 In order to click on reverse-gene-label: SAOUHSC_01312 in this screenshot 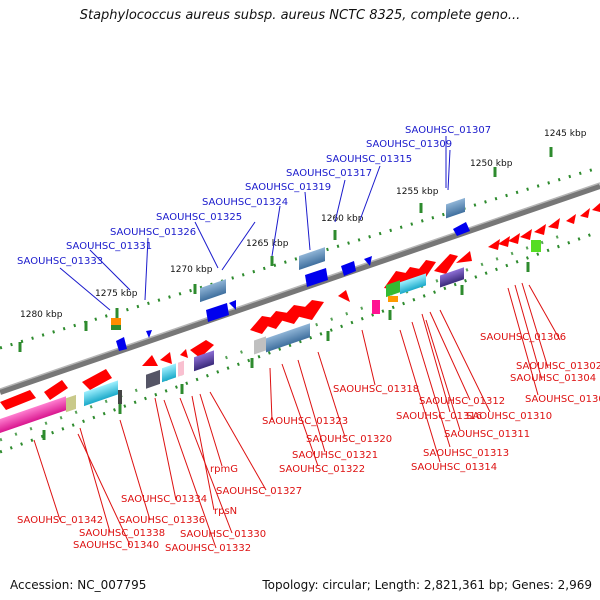, I will do `click(462, 401)`.